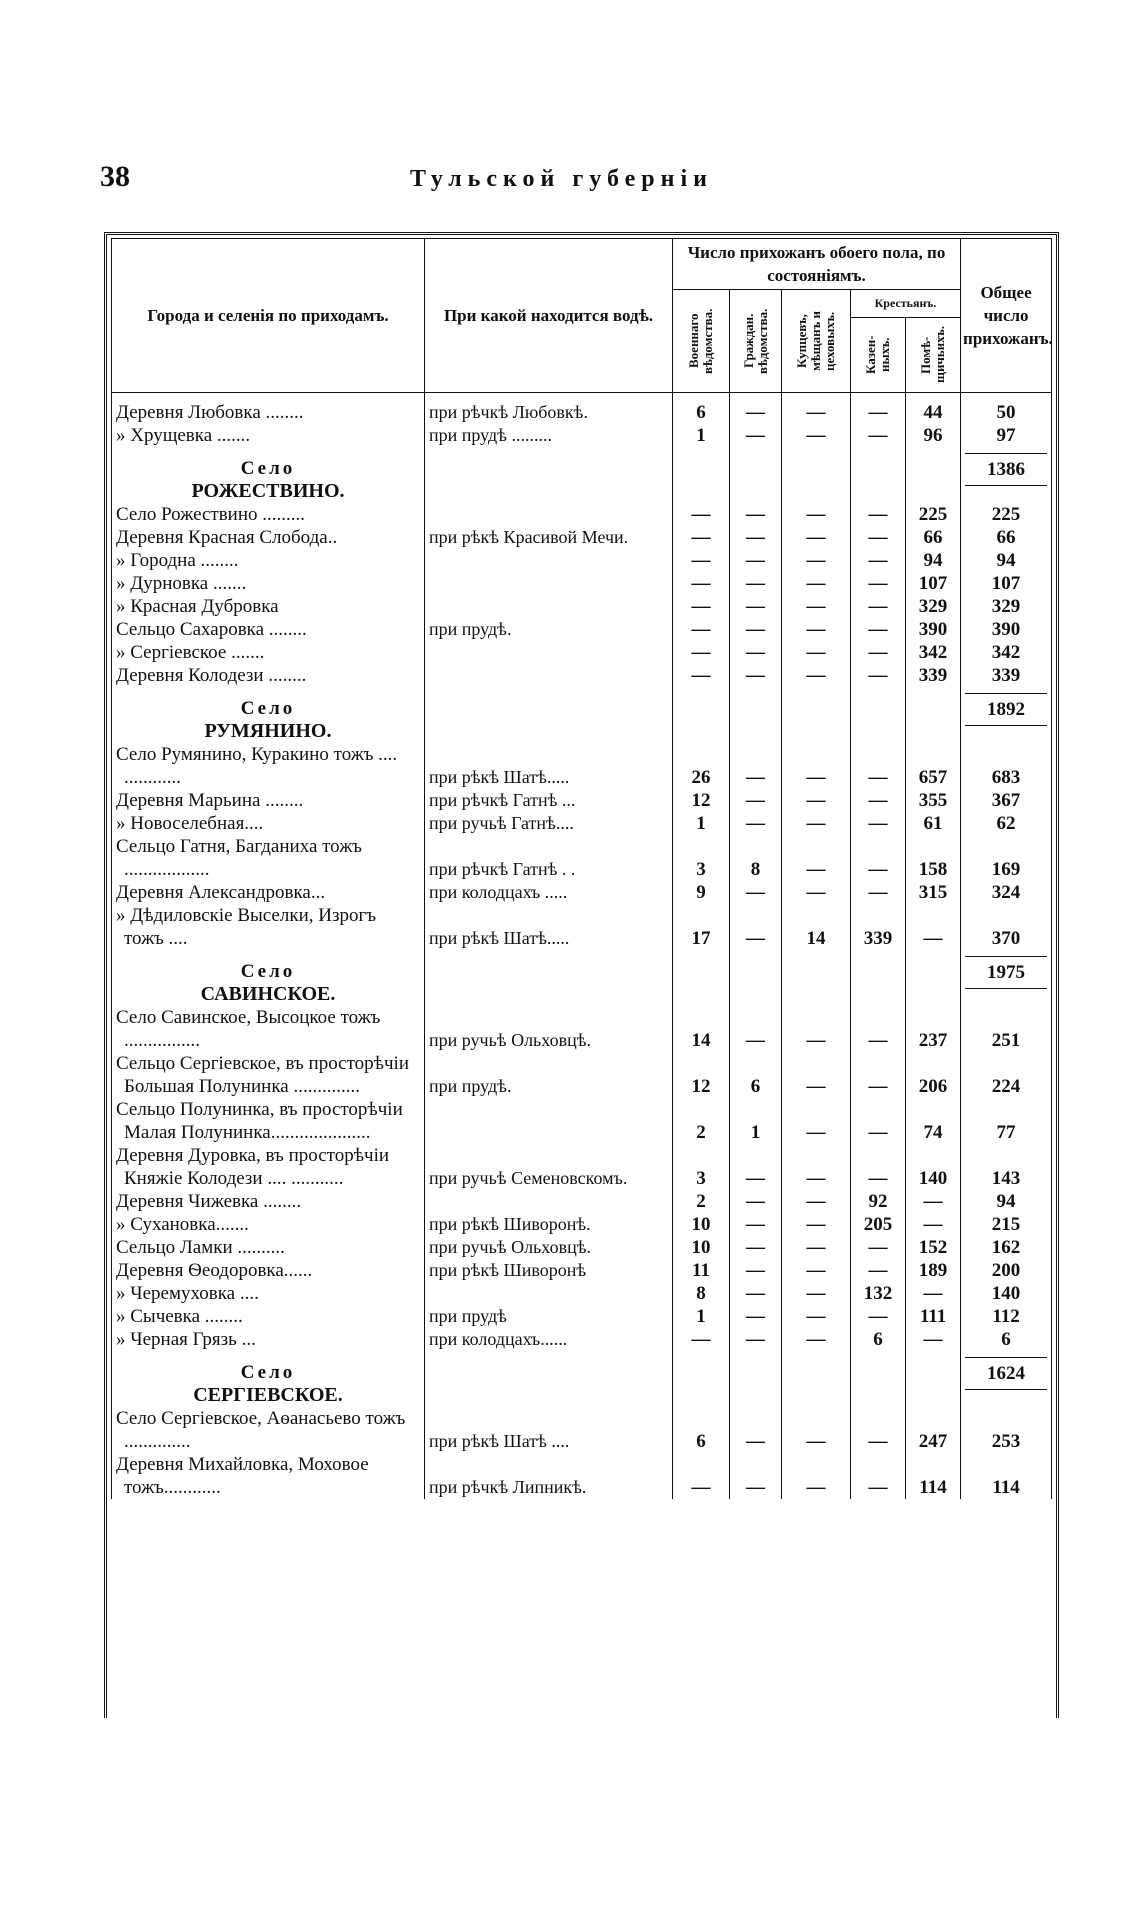 This screenshot has height=1913, width=1140. Describe the element at coordinates (548, 858) in the screenshot. I see `water-source: при рѣчкѣ Гатнѣ . .` at that location.